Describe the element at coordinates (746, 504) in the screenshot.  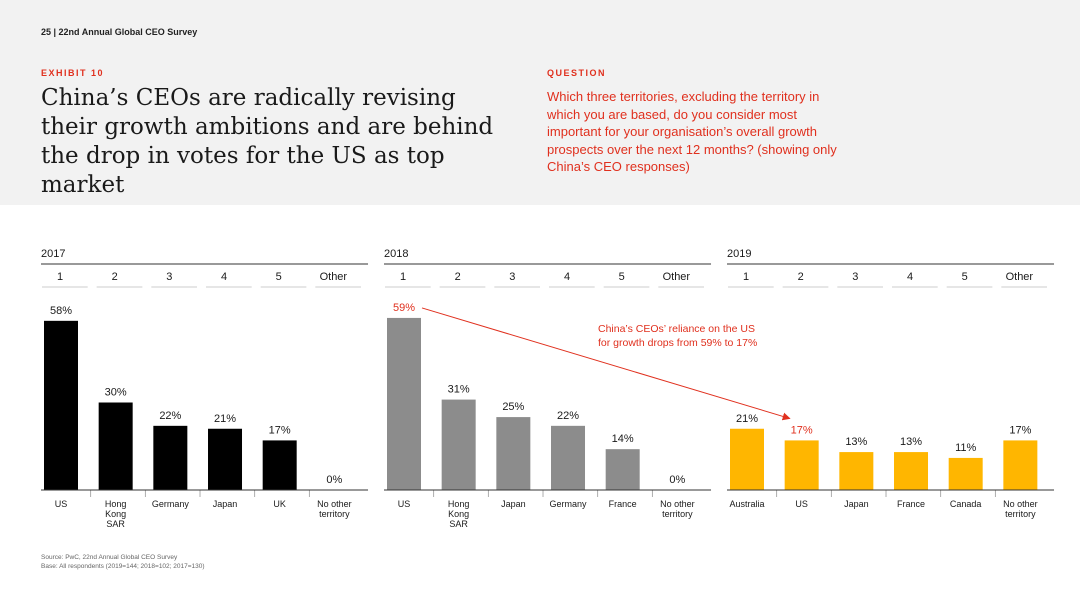
I see `category-label: Australia` at that location.